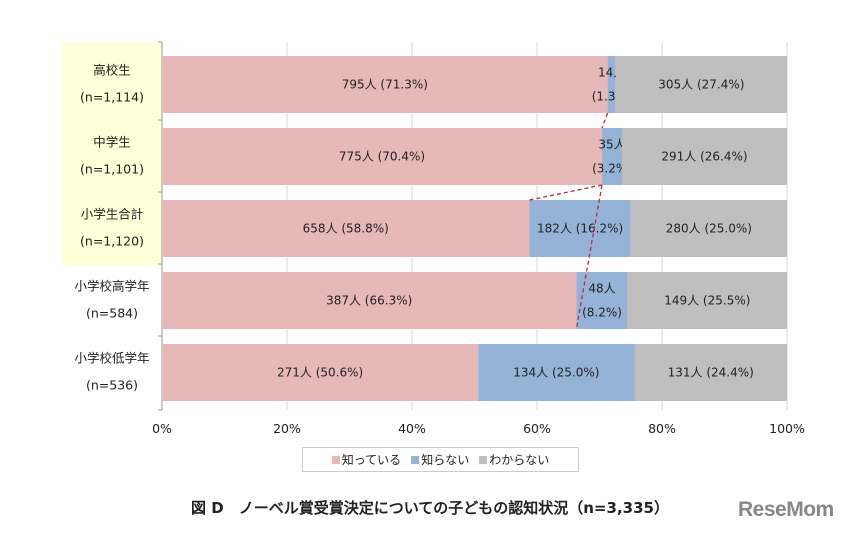 This screenshot has height=537, width=851. I want to click on x-tick-label: 60%, so click(537, 428).